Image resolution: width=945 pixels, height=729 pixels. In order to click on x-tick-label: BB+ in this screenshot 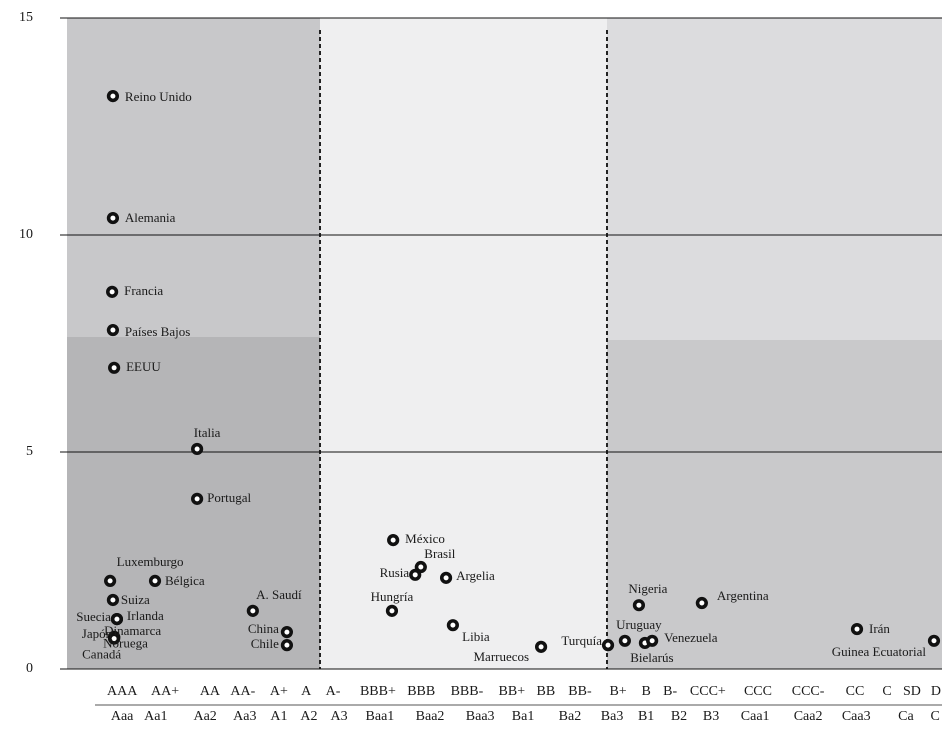, I will do `click(512, 691)`.